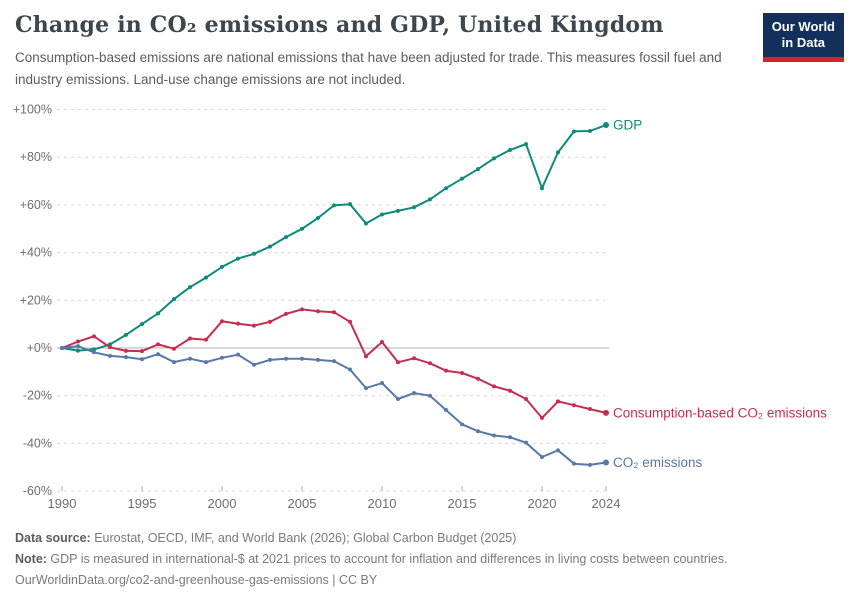 This screenshot has height=600, width=850. What do you see at coordinates (658, 462) in the screenshot?
I see `series-label-2: CO₂ emissions` at bounding box center [658, 462].